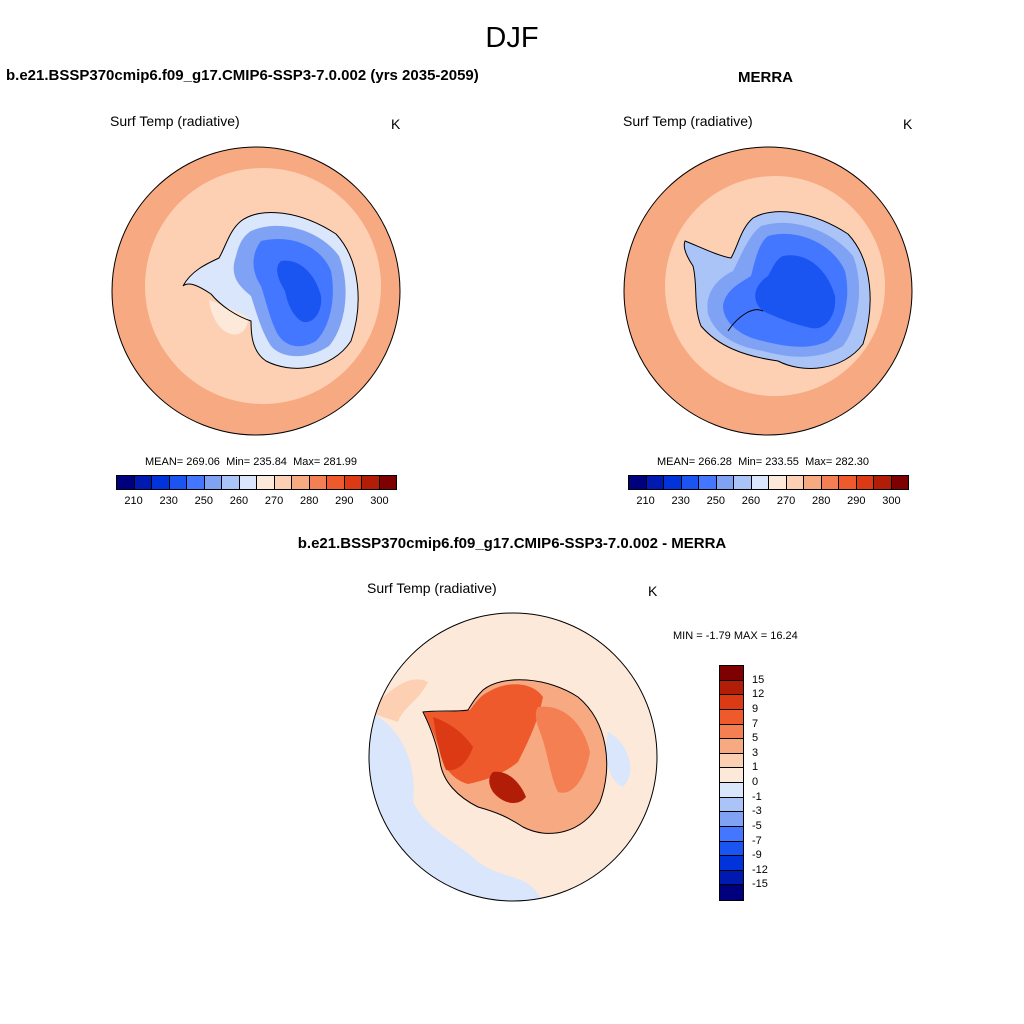  What do you see at coordinates (513, 757) in the screenshot?
I see `panel-3-polar-map` at bounding box center [513, 757].